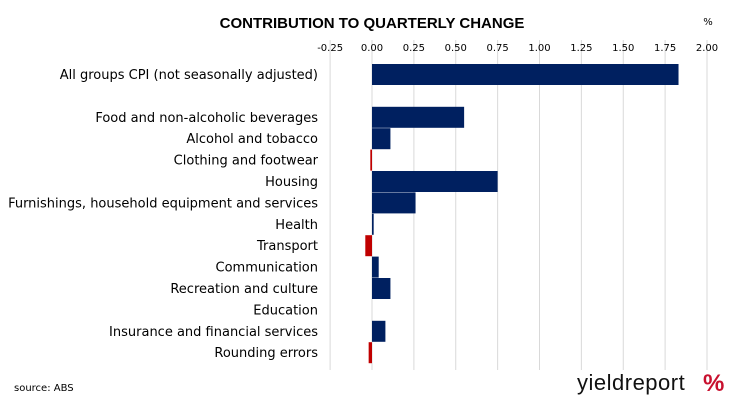 The height and width of the screenshot is (400, 730). What do you see at coordinates (372, 48) in the screenshot?
I see `x-tick-label: 0.00` at bounding box center [372, 48].